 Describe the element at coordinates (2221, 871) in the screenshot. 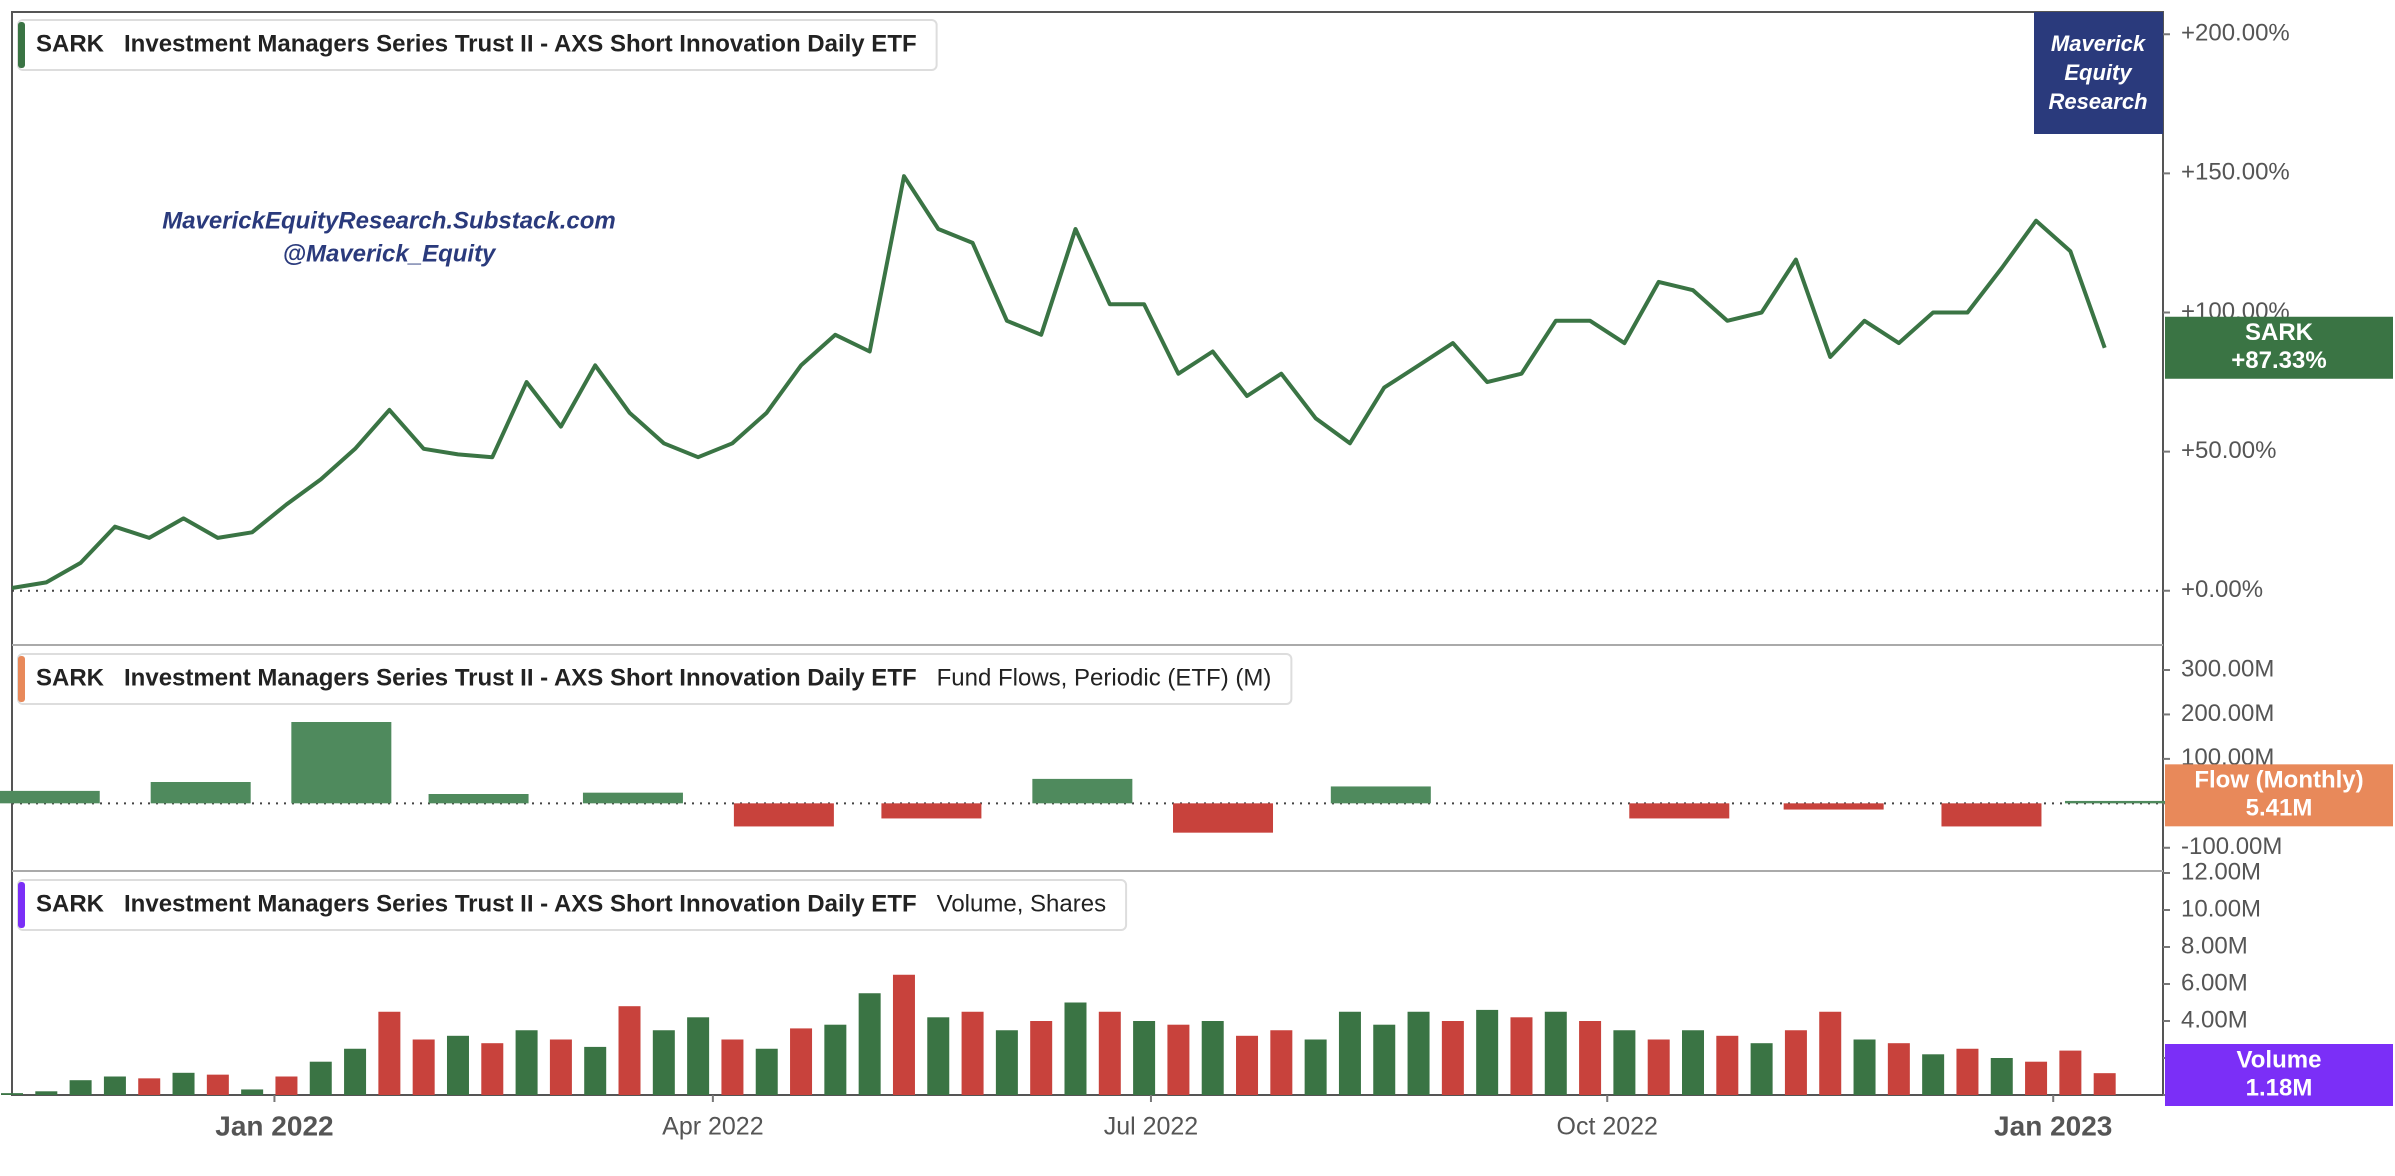

I see `y-tick-label: 12.00M` at that location.